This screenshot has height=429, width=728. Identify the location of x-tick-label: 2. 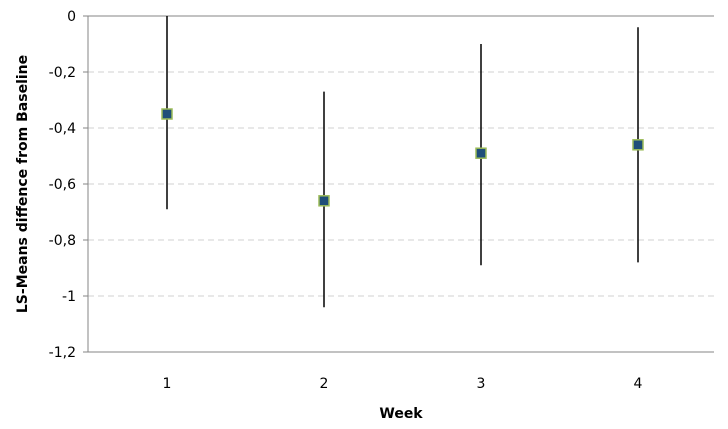
(324, 384).